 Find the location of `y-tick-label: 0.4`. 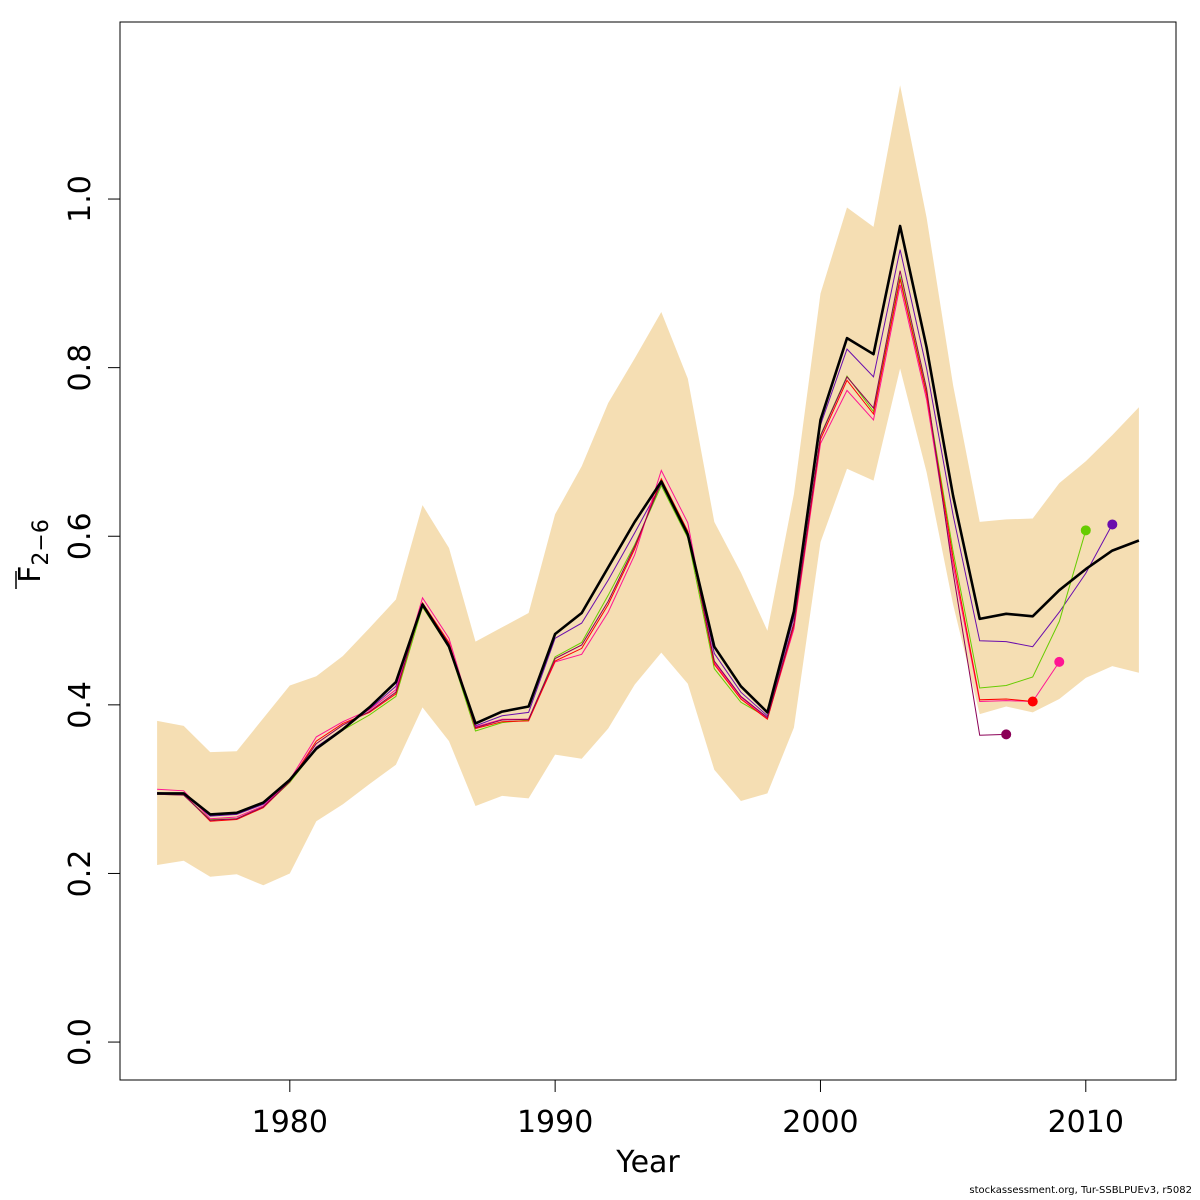

y-tick-label: 0.4 is located at coordinates (80, 705).